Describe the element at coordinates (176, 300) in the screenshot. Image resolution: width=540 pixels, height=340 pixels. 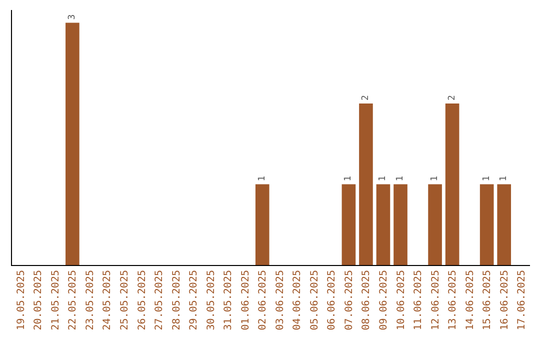
I see `x-tick-label: 28.05.2025` at that location.